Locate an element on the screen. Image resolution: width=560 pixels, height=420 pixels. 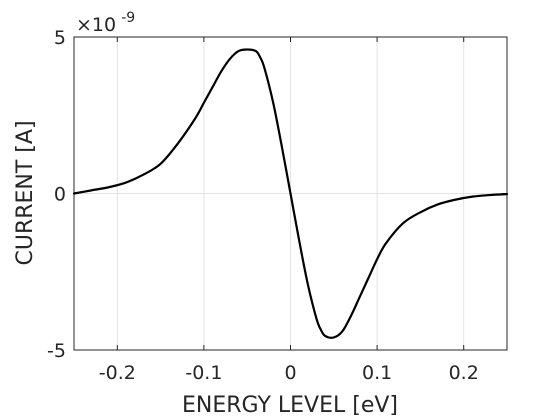
x-tick-label: 0 is located at coordinates (290, 373).